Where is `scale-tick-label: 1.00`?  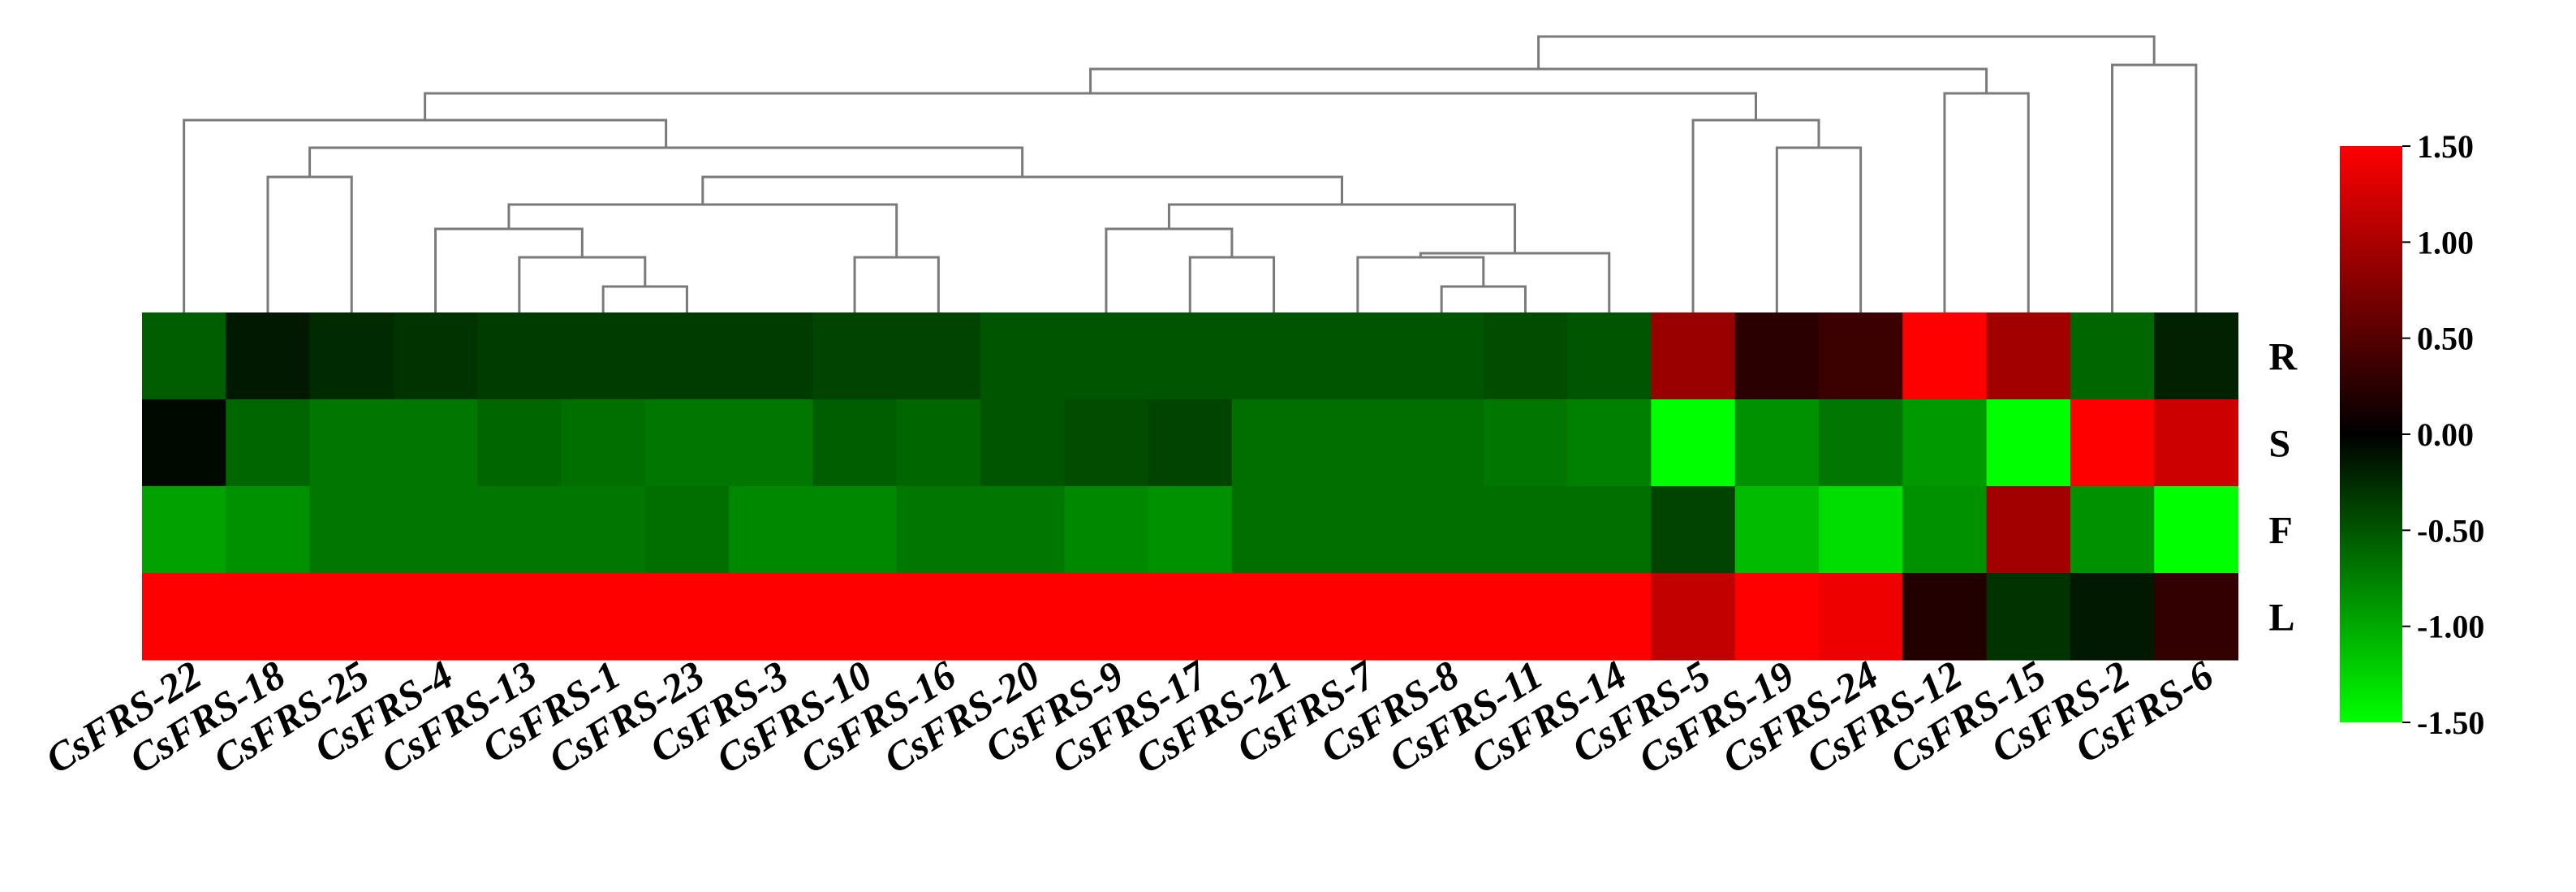 scale-tick-label: 1.00 is located at coordinates (2446, 242).